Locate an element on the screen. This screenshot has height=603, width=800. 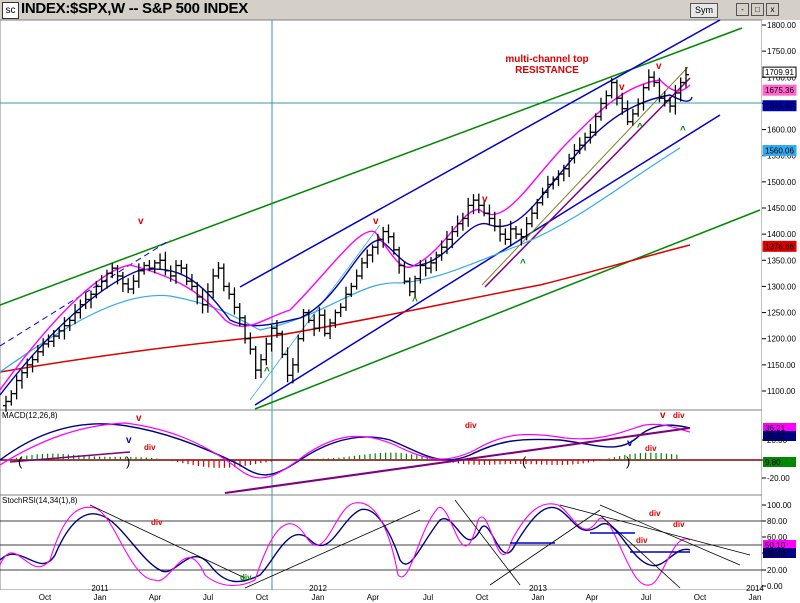
svg-text: 50.10 is located at coordinates (775, 545).